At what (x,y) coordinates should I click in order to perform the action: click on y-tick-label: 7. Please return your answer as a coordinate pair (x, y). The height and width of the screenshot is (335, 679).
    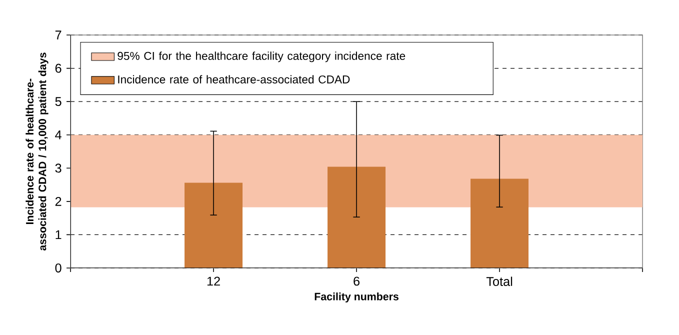
    Looking at the image, I should click on (58, 35).